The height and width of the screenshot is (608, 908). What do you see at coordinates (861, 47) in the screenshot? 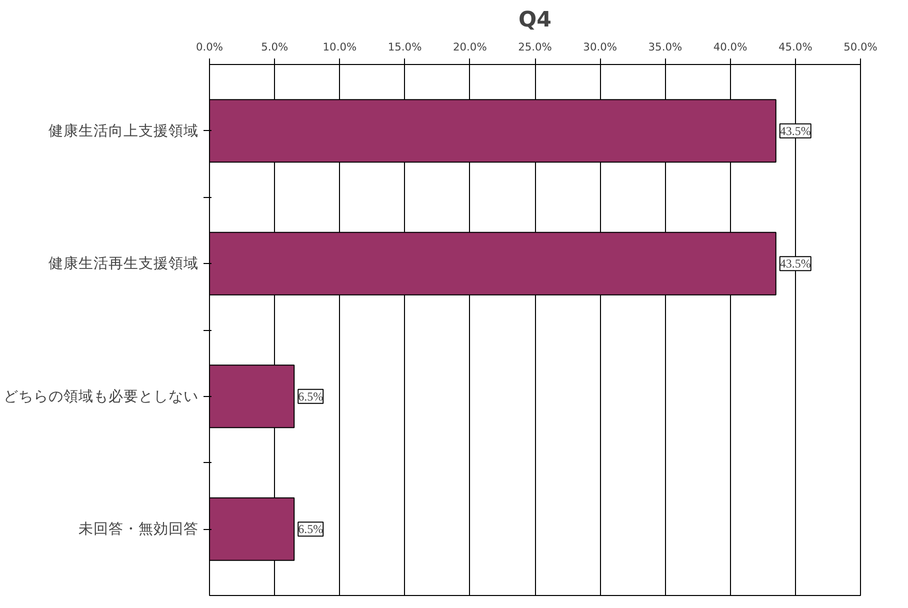
I see `x-tick-label: 50.0%` at bounding box center [861, 47].